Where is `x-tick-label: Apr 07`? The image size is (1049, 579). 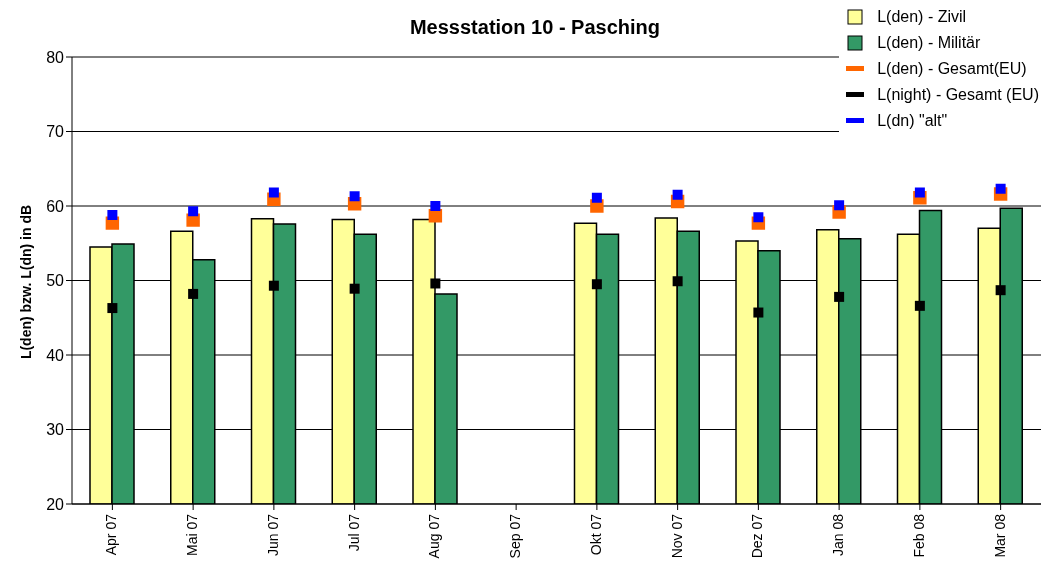 x-tick-label: Apr 07 is located at coordinates (111, 534).